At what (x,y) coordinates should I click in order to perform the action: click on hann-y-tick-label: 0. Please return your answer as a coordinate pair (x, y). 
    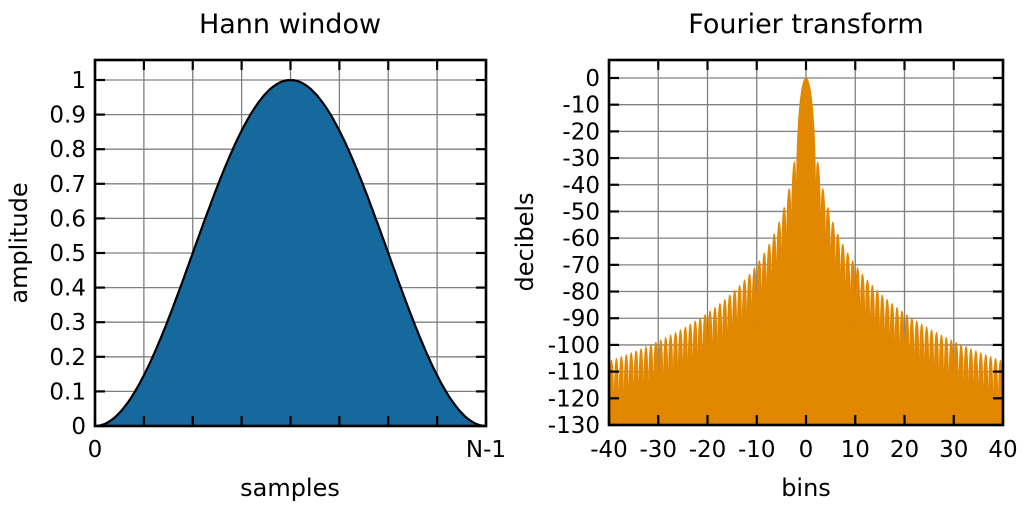
    Looking at the image, I should click on (78, 427).